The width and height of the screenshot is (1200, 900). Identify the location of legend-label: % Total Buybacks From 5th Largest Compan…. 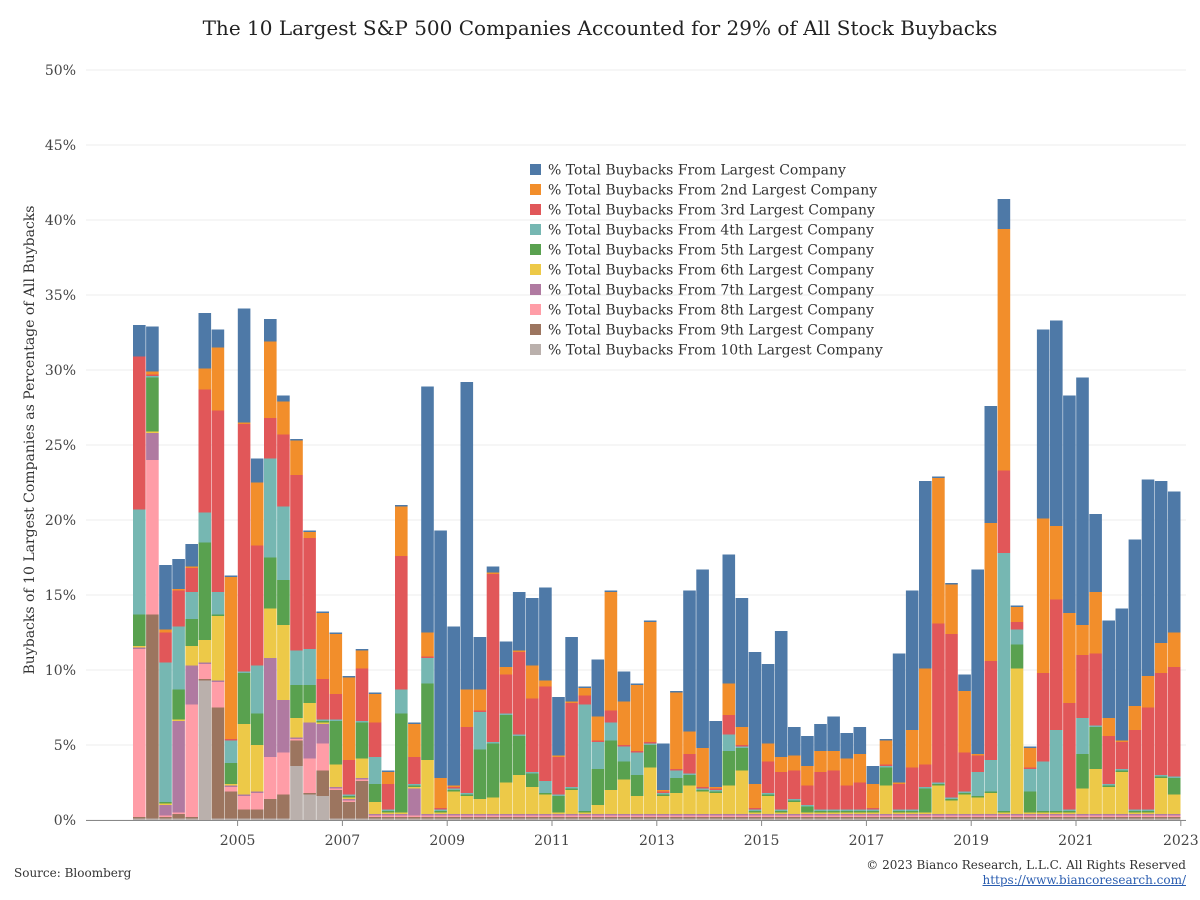
(711, 251).